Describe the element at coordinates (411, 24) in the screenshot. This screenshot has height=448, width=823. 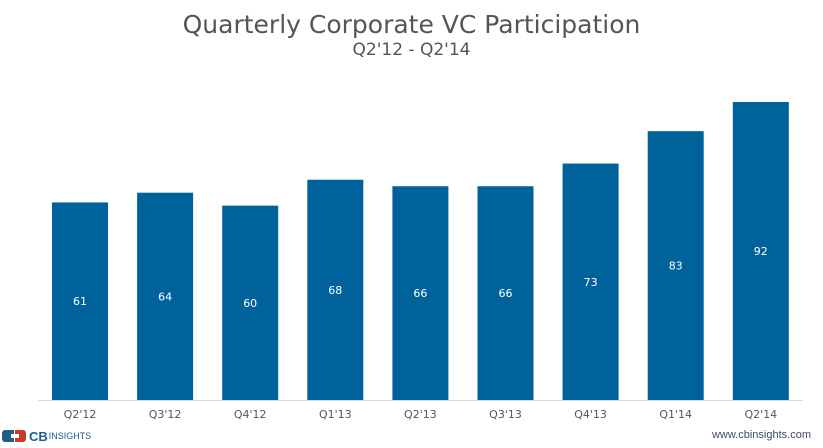
I see `chart-title: Quarterly Corporate VC Participation` at that location.